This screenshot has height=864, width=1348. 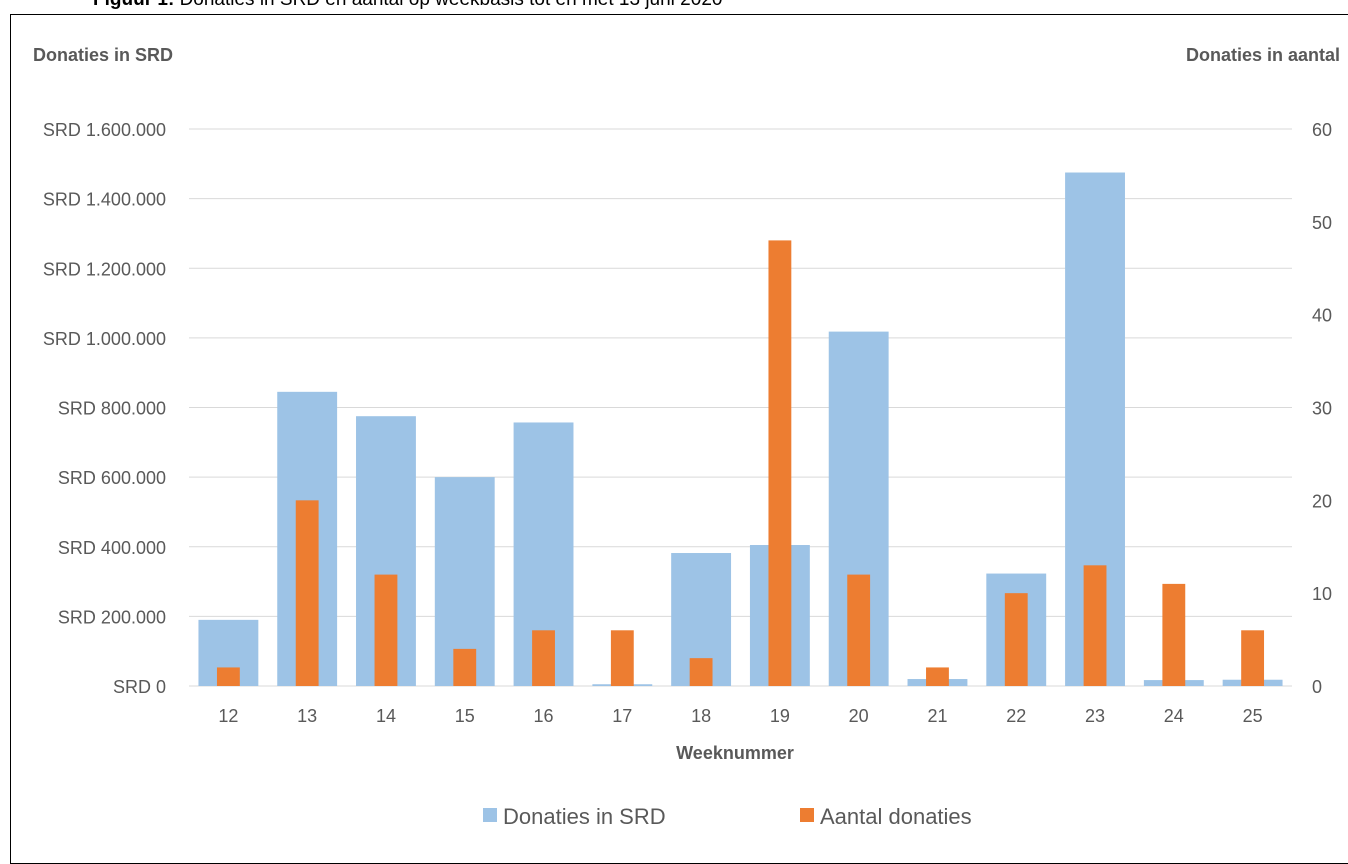 What do you see at coordinates (465, 716) in the screenshot?
I see `x-tick-label: 15` at bounding box center [465, 716].